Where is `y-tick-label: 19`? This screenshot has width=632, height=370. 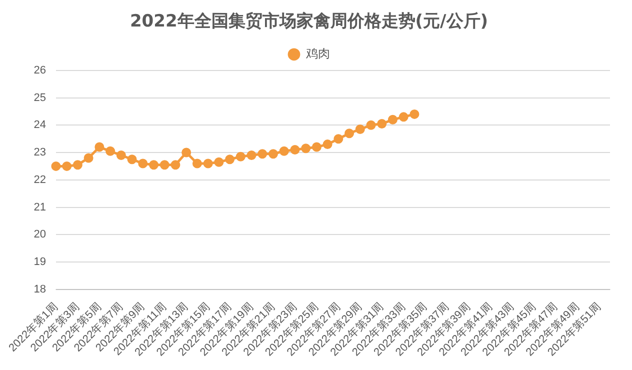 y-tick-label: 19 is located at coordinates (40, 262).